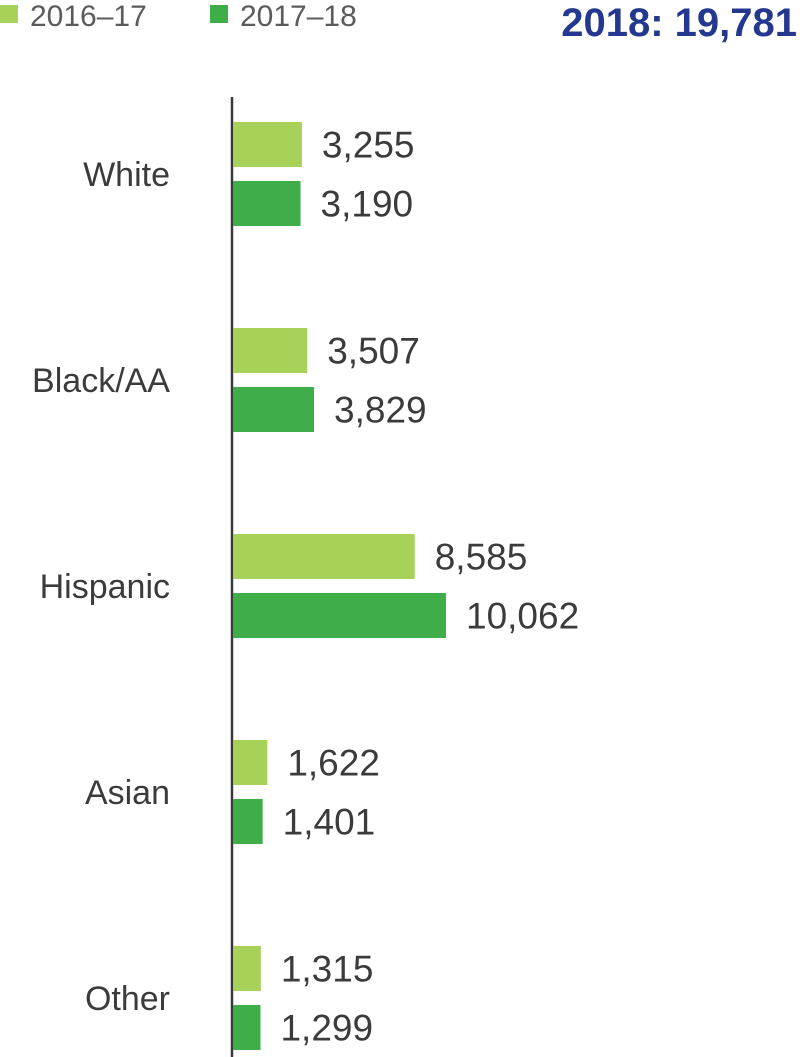  I want to click on value-label-asian-2016-17: 1,622, so click(333, 763).